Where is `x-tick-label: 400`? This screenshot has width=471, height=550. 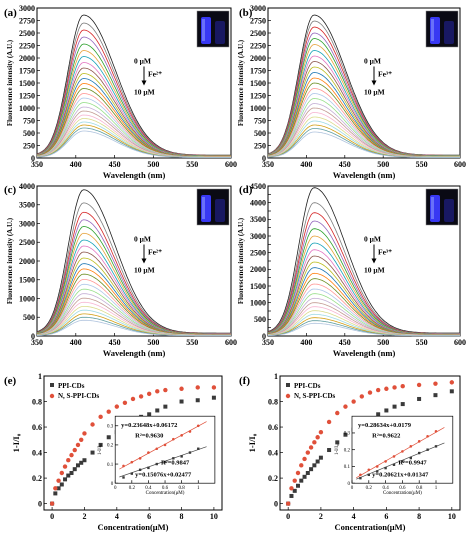 x-tick-label: 400 is located at coordinates (306, 342).